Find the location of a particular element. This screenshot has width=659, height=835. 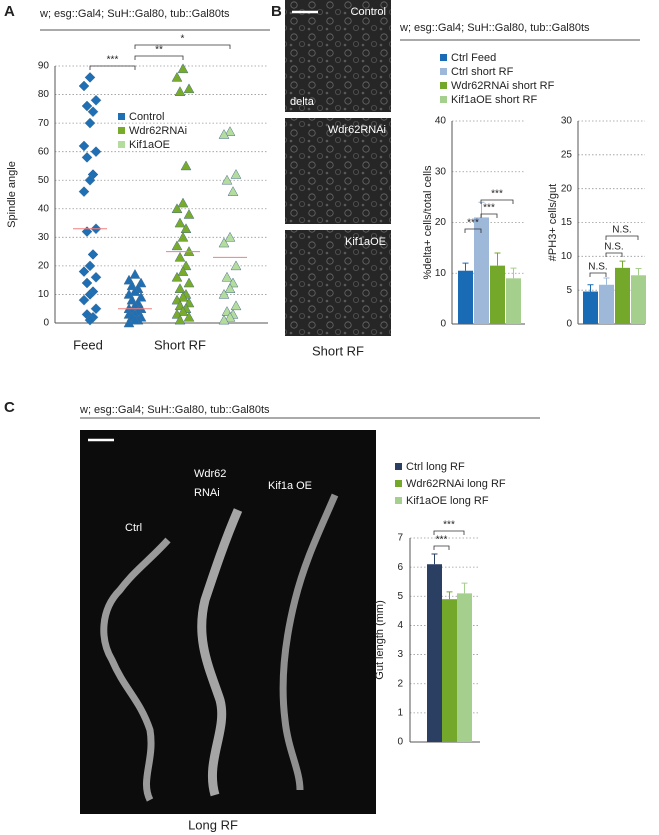

legend-label: Kif1aOE is located at coordinates (149, 145).